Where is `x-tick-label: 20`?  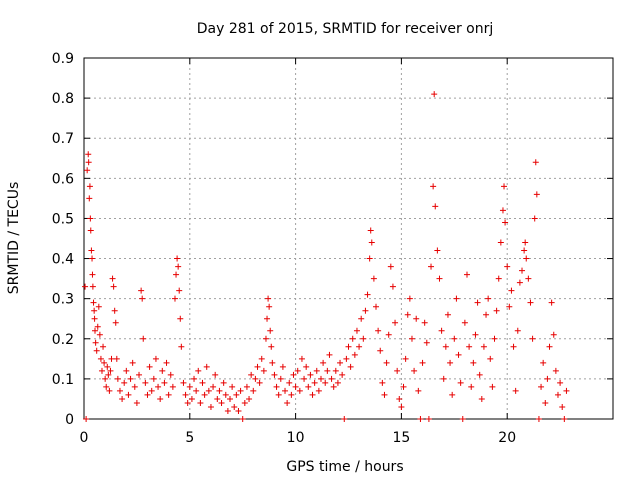 x-tick-label: 20 is located at coordinates (507, 438).